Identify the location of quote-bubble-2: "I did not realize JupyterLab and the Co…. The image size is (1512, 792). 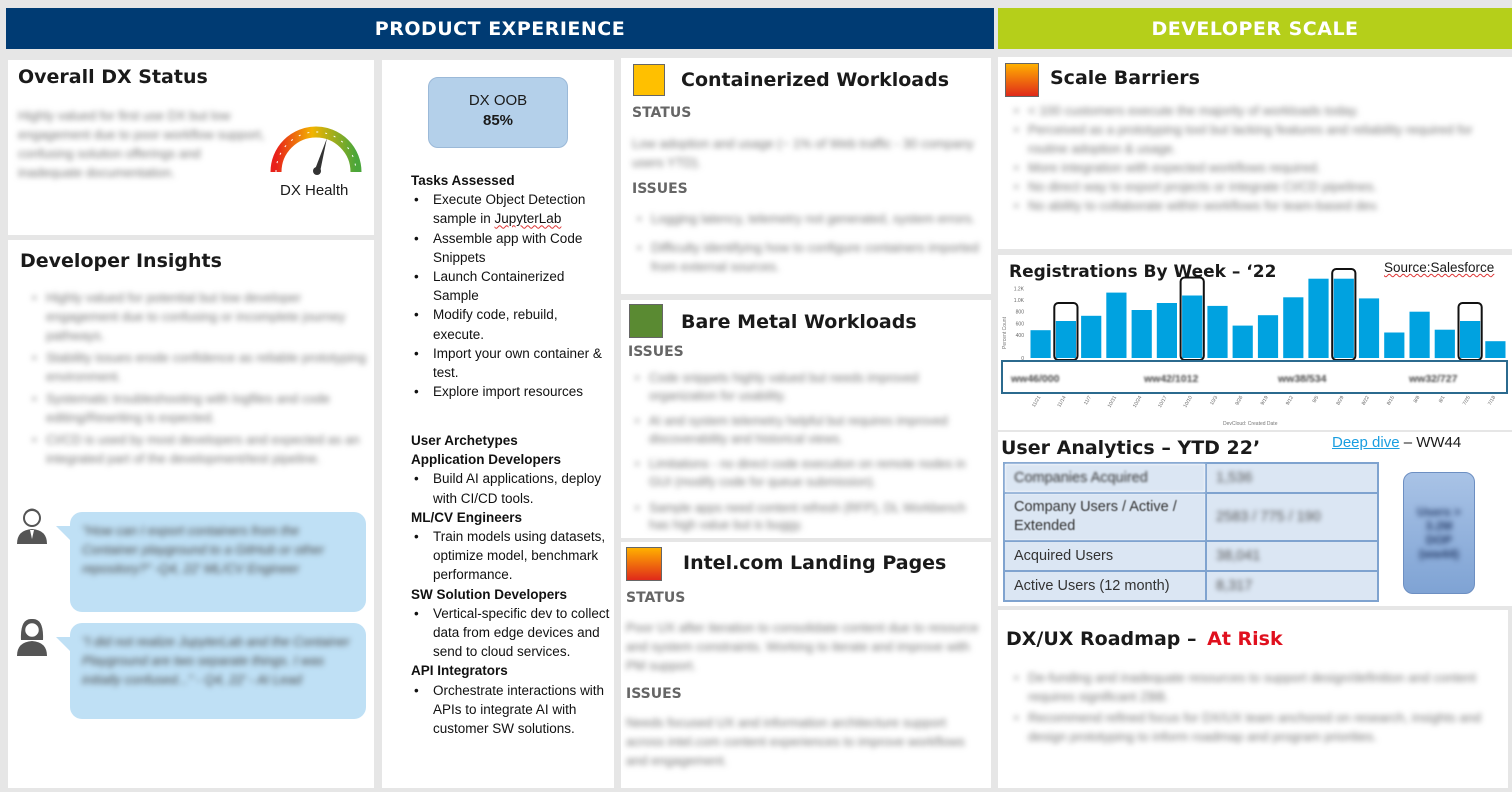
(211, 671).